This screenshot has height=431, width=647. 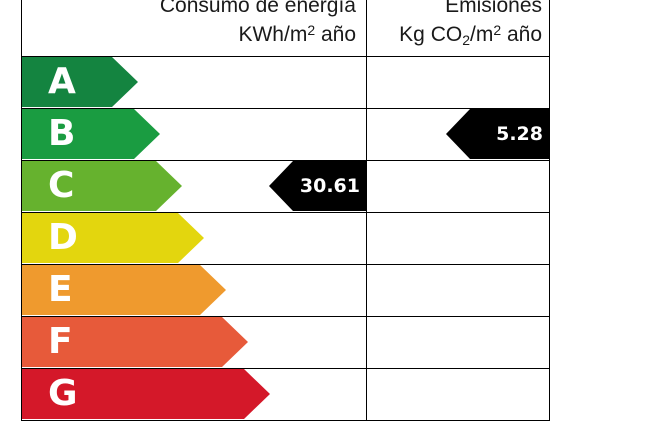 I want to click on emissions-header: Emisiones Kg CO2/m2 año, so click(x=454, y=26).